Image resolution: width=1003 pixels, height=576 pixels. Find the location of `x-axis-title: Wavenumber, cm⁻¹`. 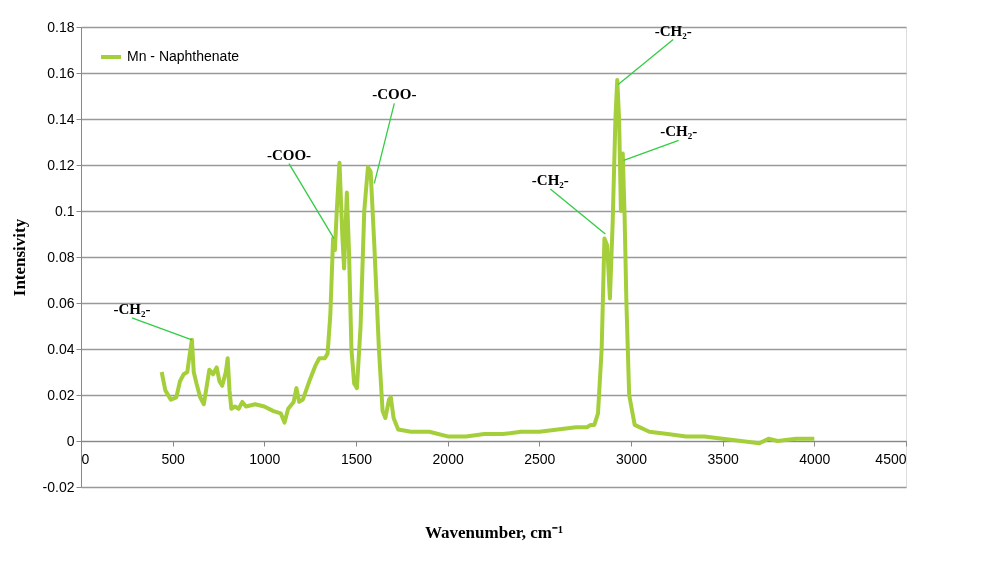

x-axis-title: Wavenumber, cm⁻¹ is located at coordinates (494, 532).